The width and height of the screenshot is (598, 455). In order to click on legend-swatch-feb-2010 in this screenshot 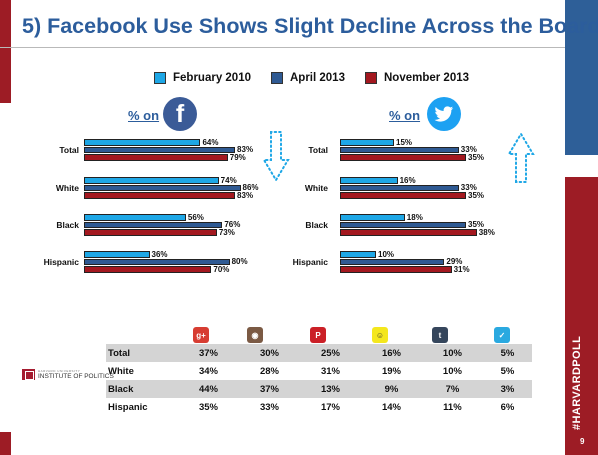, I will do `click(160, 78)`.